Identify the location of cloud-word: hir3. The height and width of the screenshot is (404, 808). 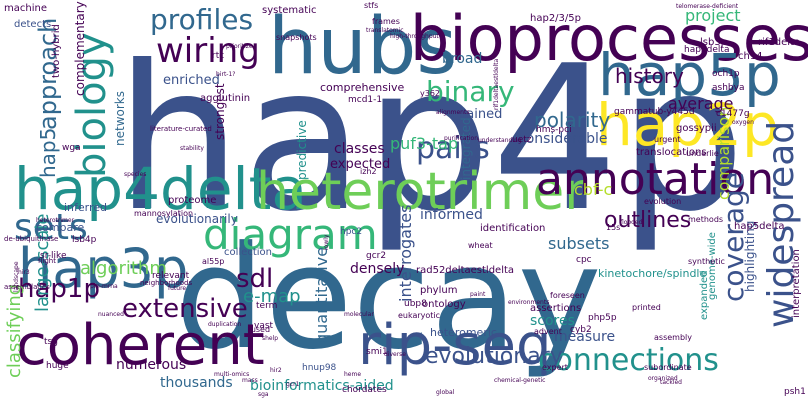
(24, 272).